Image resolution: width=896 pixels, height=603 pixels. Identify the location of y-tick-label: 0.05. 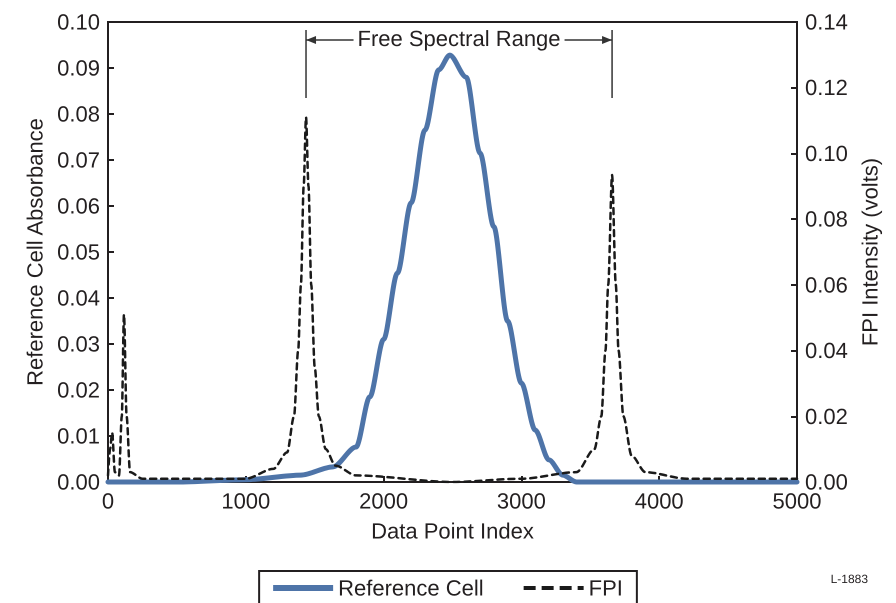
(78, 252).